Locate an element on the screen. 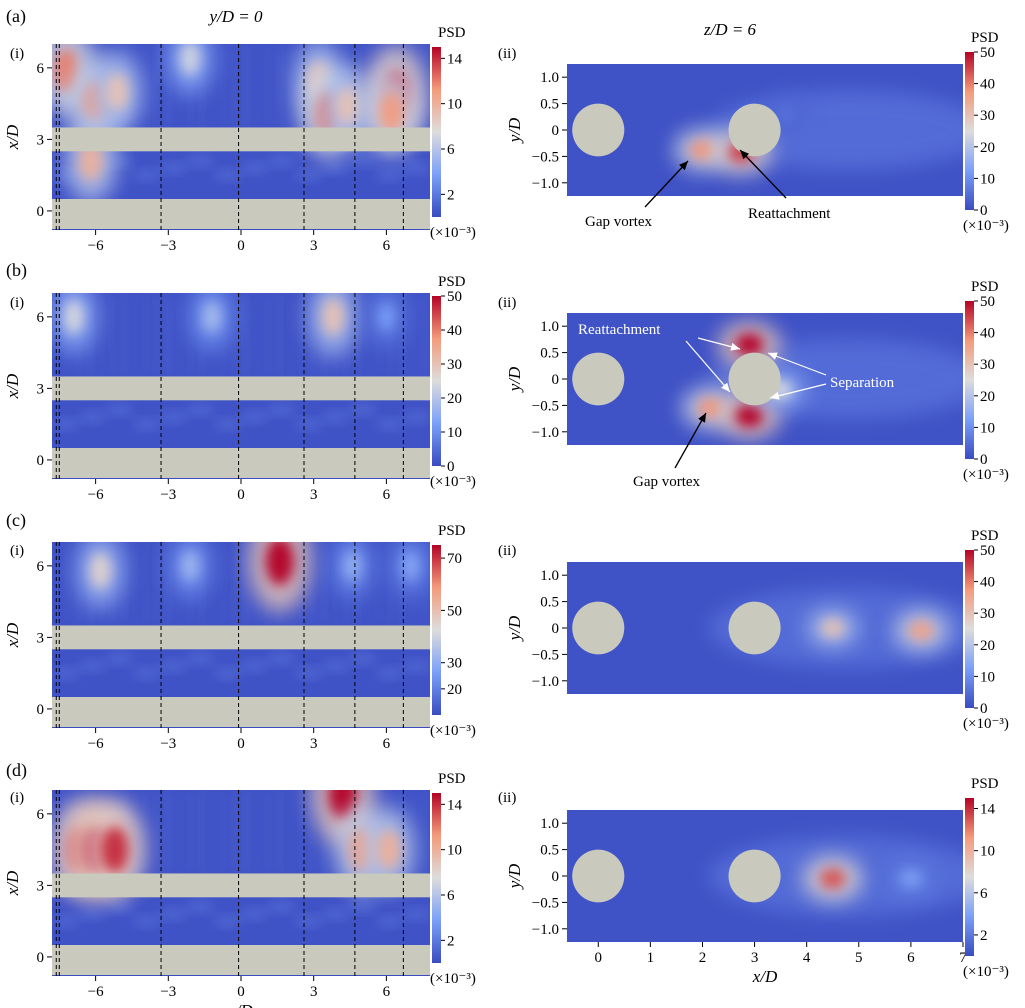  annotations-a-ii: Gap vortex Reattachment is located at coordinates (708, 189).